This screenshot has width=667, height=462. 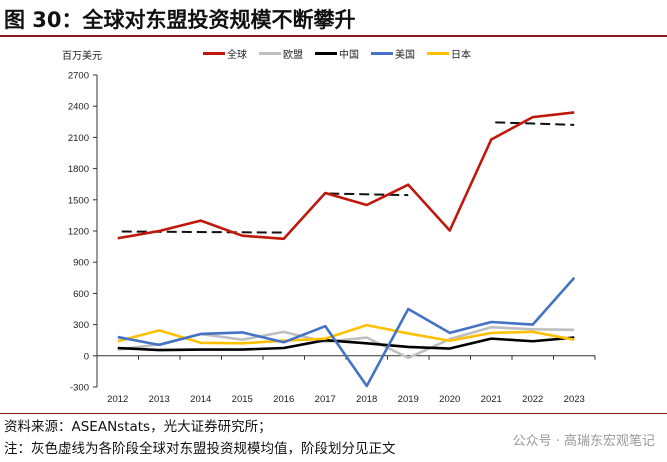 I want to click on y-axis-label: 百万美元, so click(x=82, y=56).